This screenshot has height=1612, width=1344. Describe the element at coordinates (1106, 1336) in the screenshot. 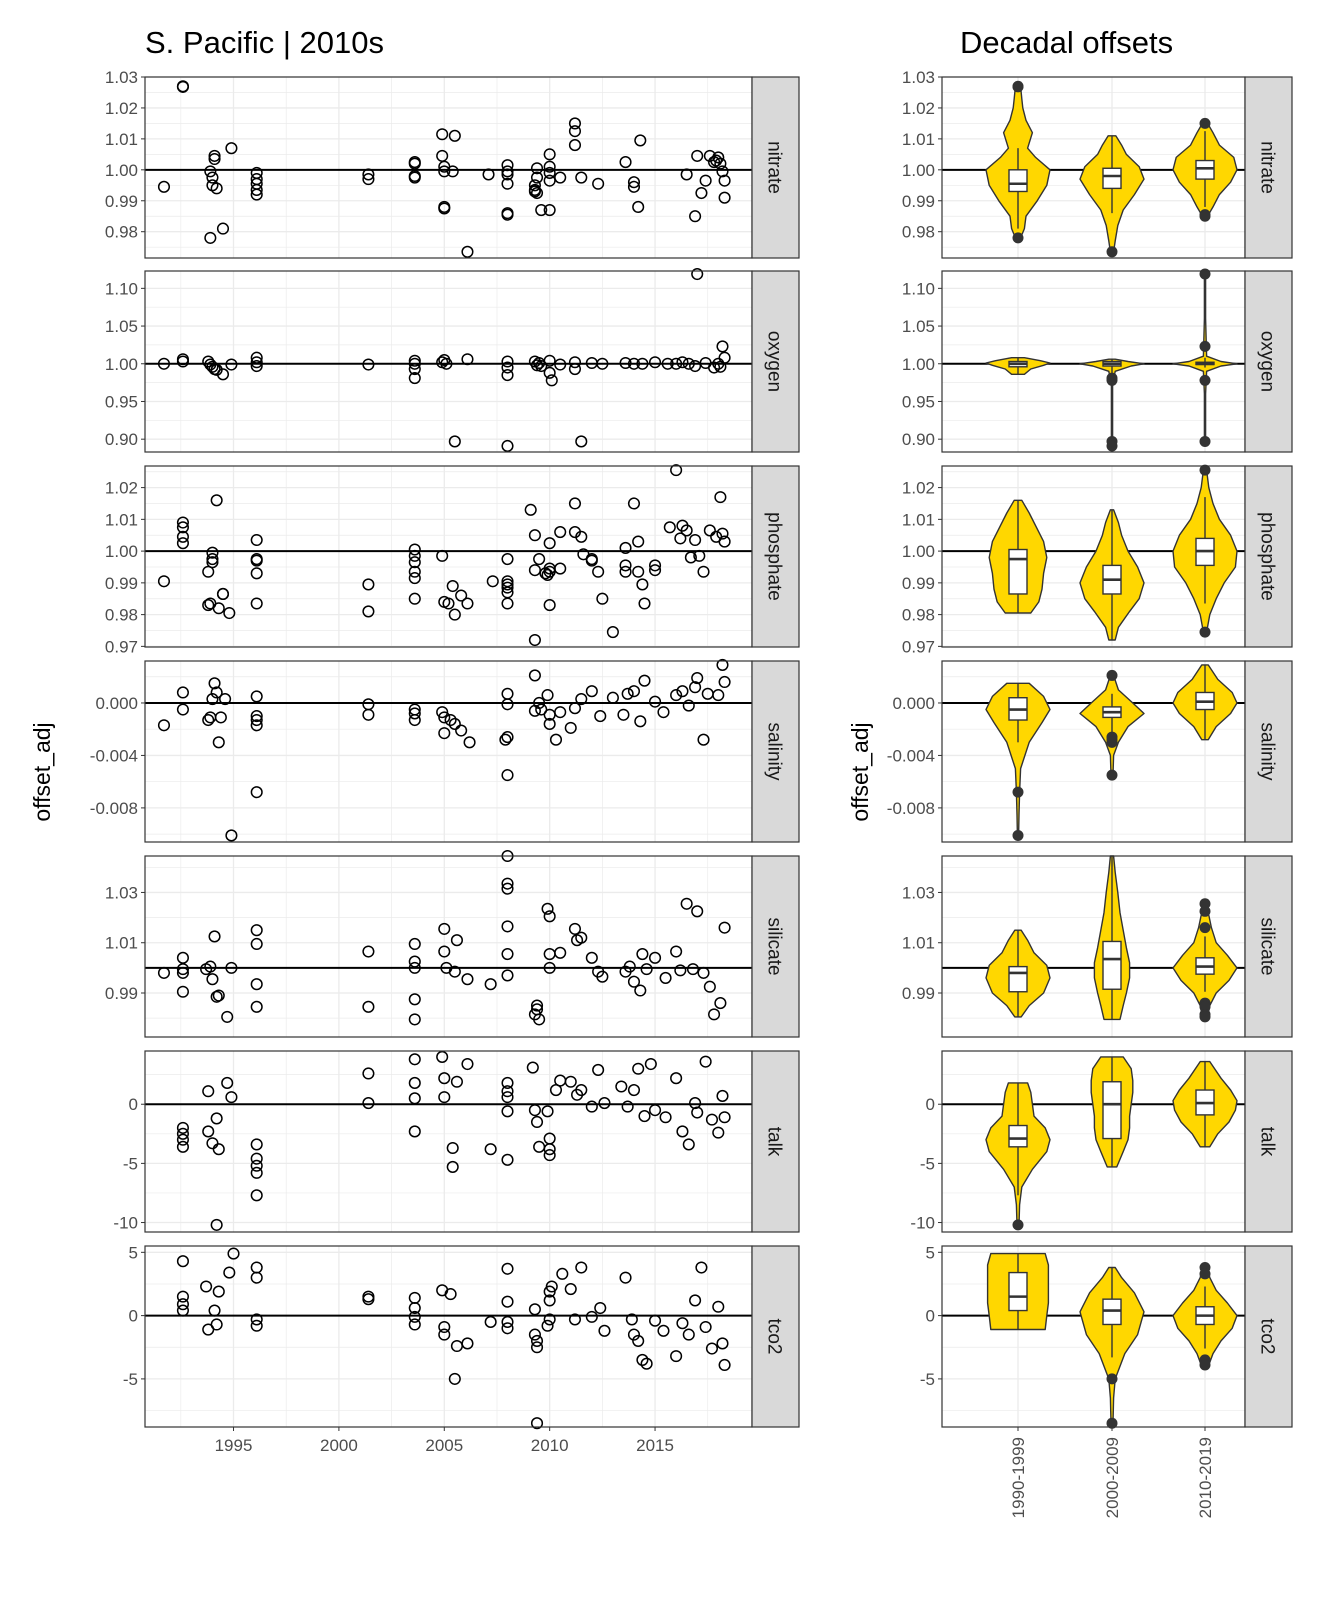

I see `violin-facet-tco2: -5 0 5 tco2` at that location.